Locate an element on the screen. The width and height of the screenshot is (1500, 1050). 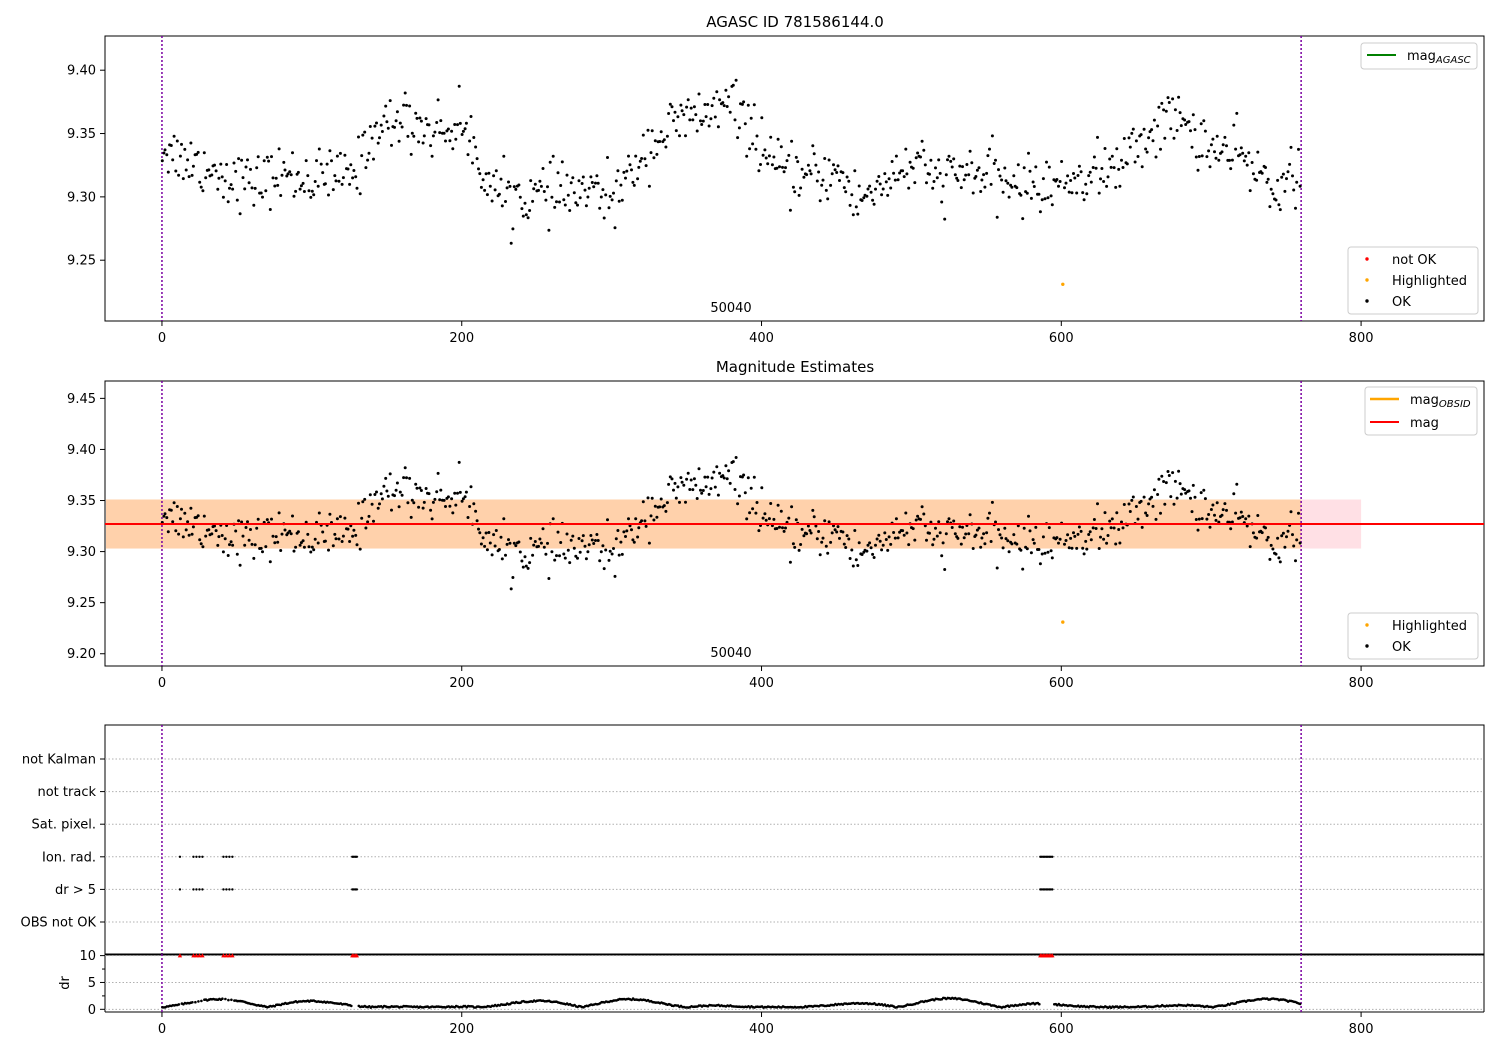
panel-1-title: AGASC ID 781586144.0 is located at coordinates (795, 22).